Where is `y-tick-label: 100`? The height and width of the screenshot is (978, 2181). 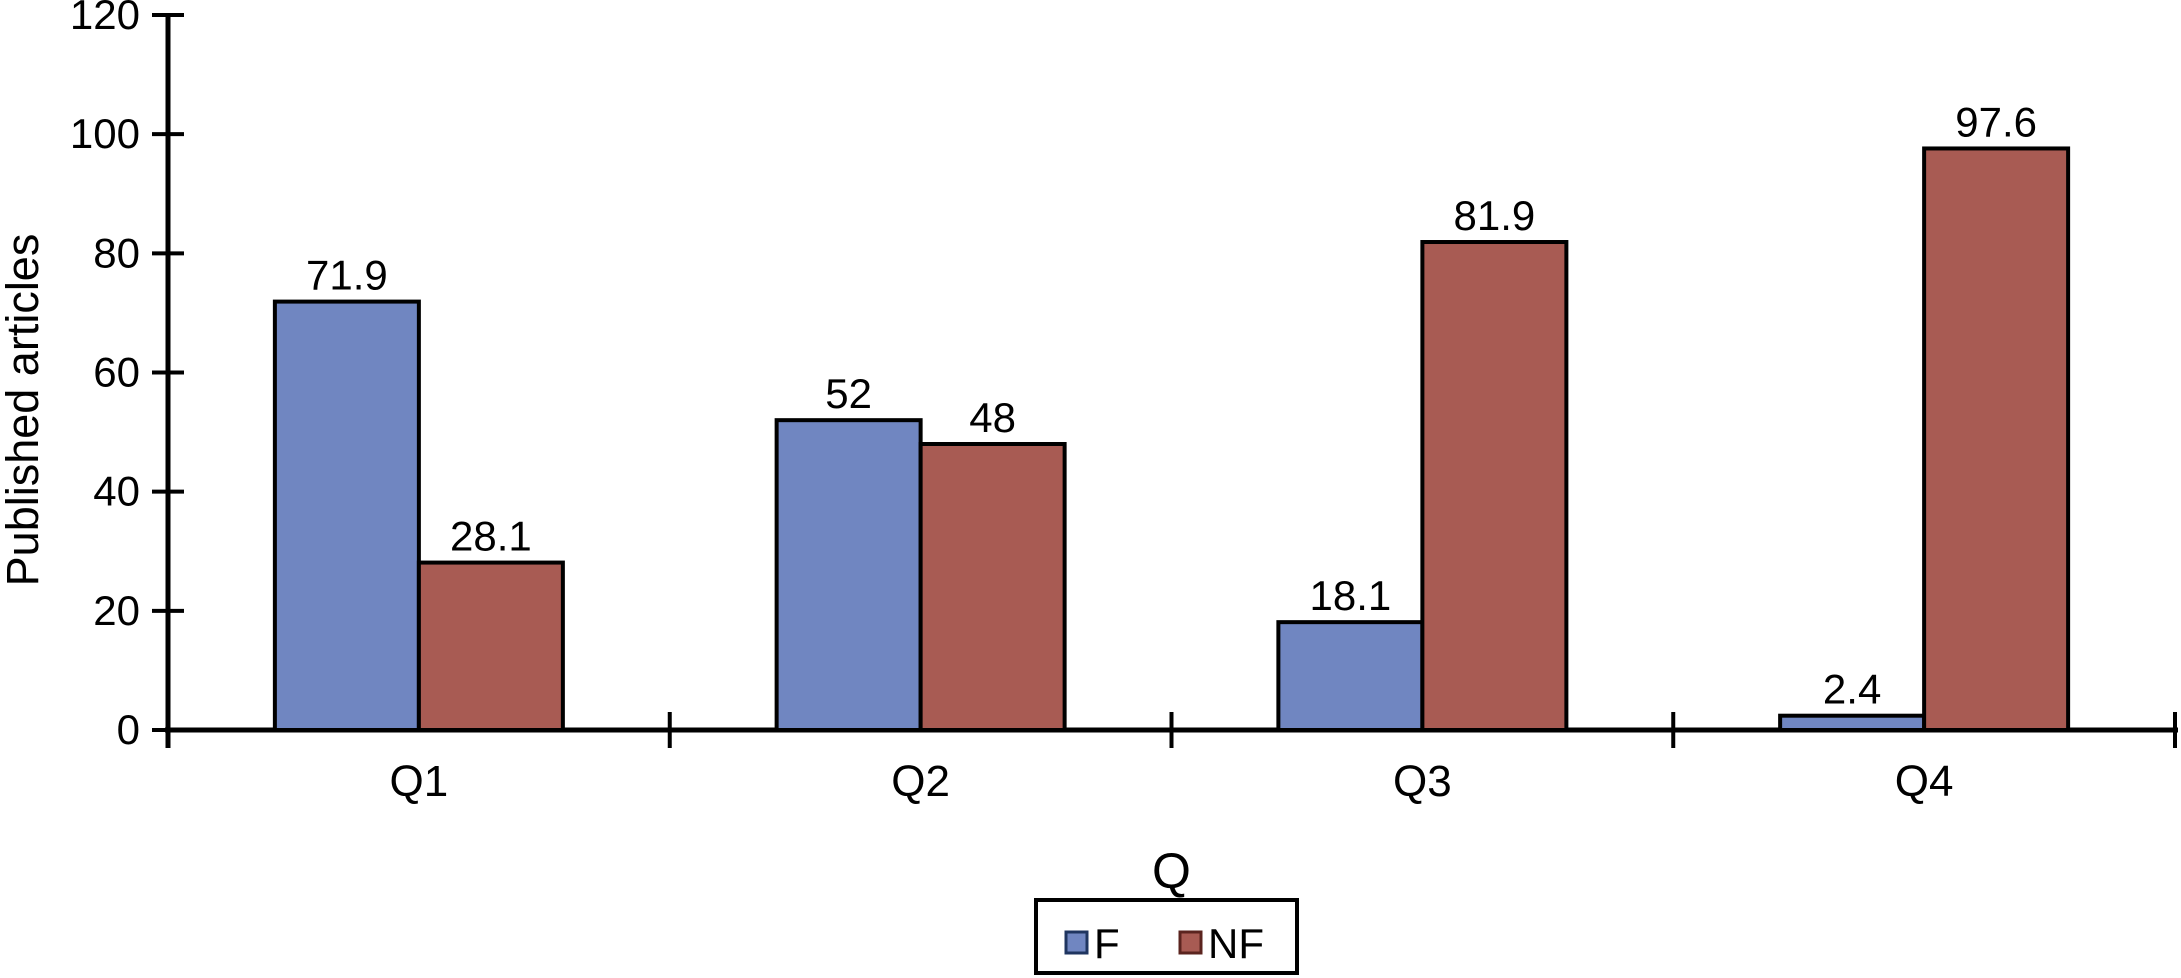
y-tick-label: 100 is located at coordinates (105, 133).